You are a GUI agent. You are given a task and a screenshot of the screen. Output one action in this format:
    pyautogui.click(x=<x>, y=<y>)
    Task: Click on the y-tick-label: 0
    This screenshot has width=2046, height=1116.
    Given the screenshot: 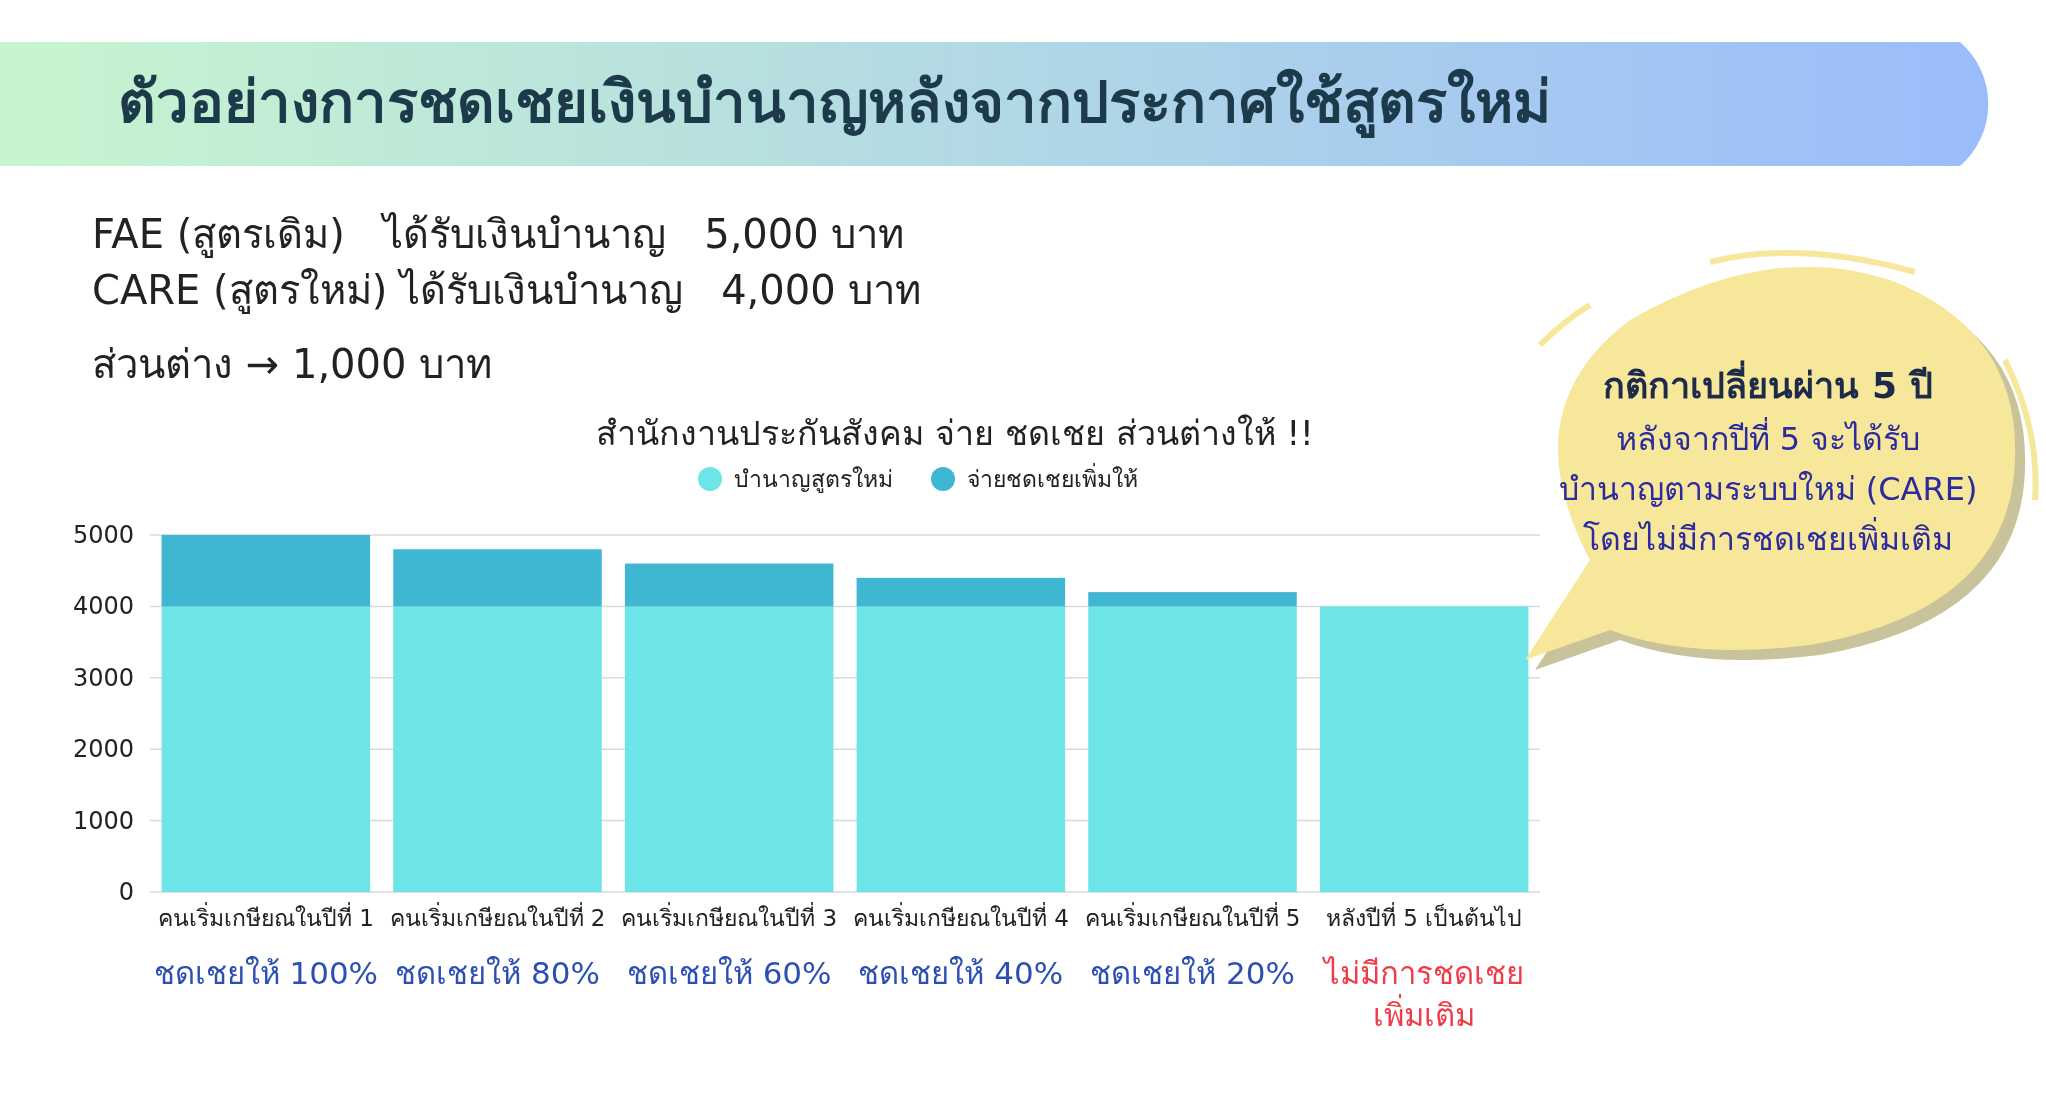 What is the action you would take?
    pyautogui.click(x=126, y=892)
    